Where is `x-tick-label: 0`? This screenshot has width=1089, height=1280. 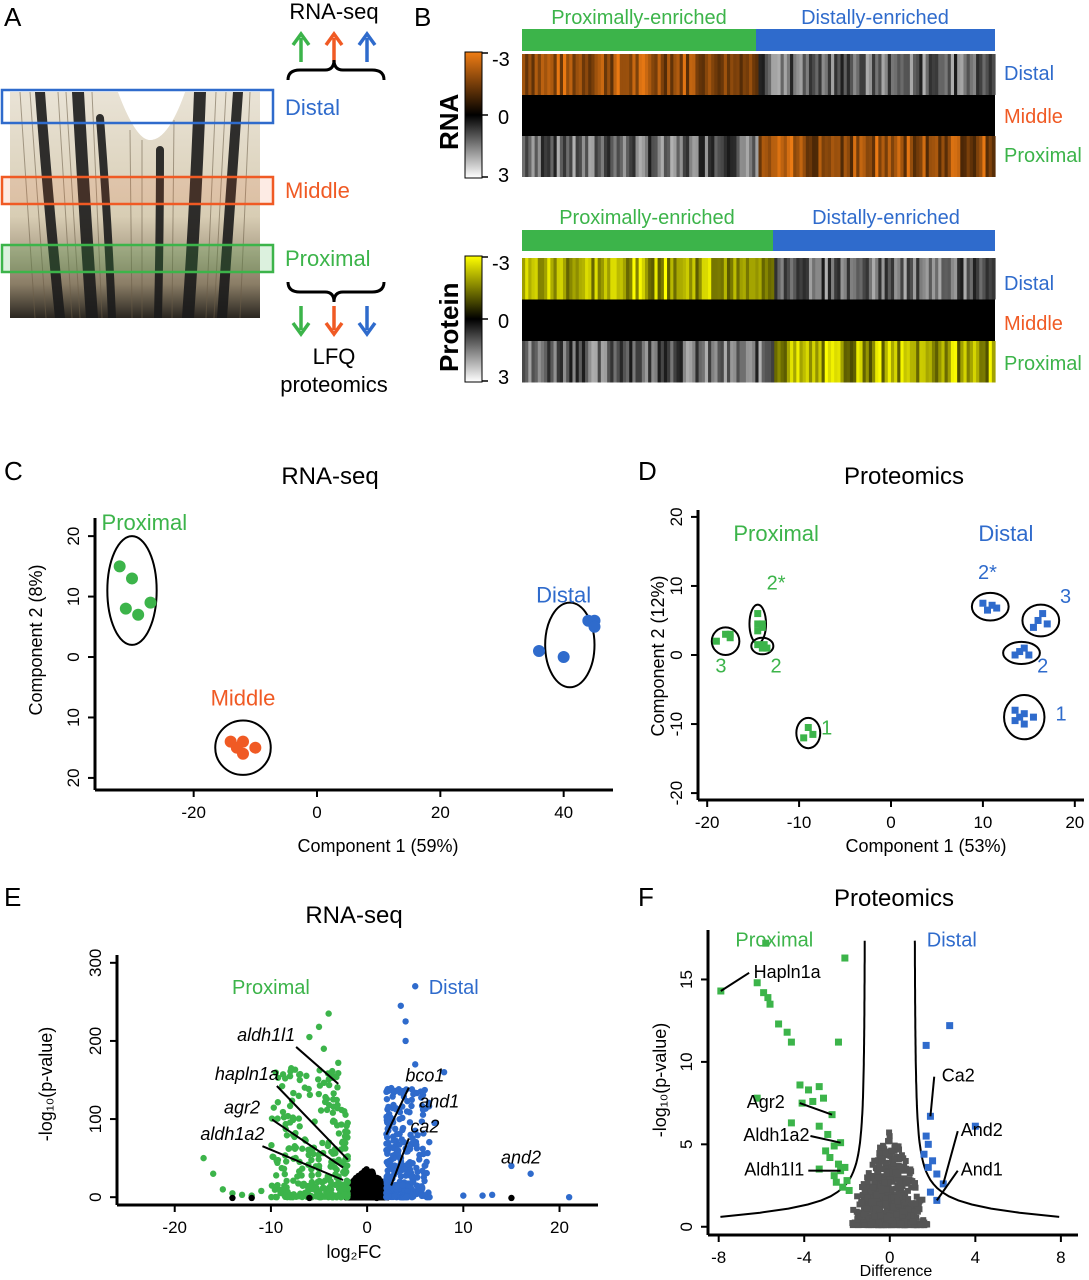 x-tick-label: 0 is located at coordinates (316, 812).